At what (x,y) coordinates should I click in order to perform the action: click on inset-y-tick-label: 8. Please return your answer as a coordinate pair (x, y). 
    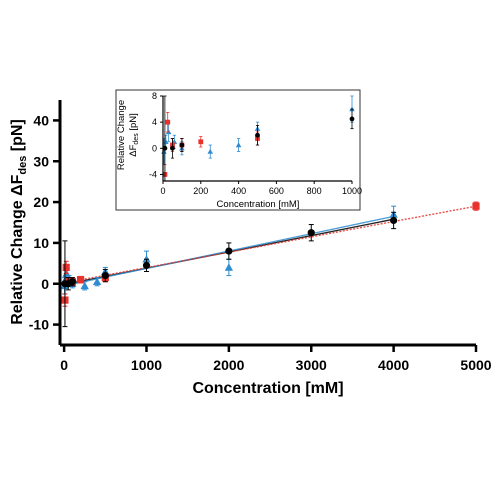
    Looking at the image, I should click on (154, 96).